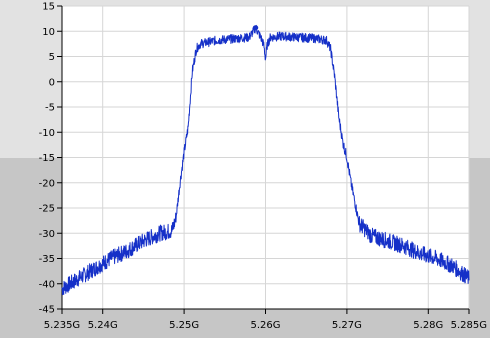  I want to click on x-axis-ticks: 5.235G 5.24G 5.25G 5.26G 5.27G 5.28G 5.285G, so click(265, 320).